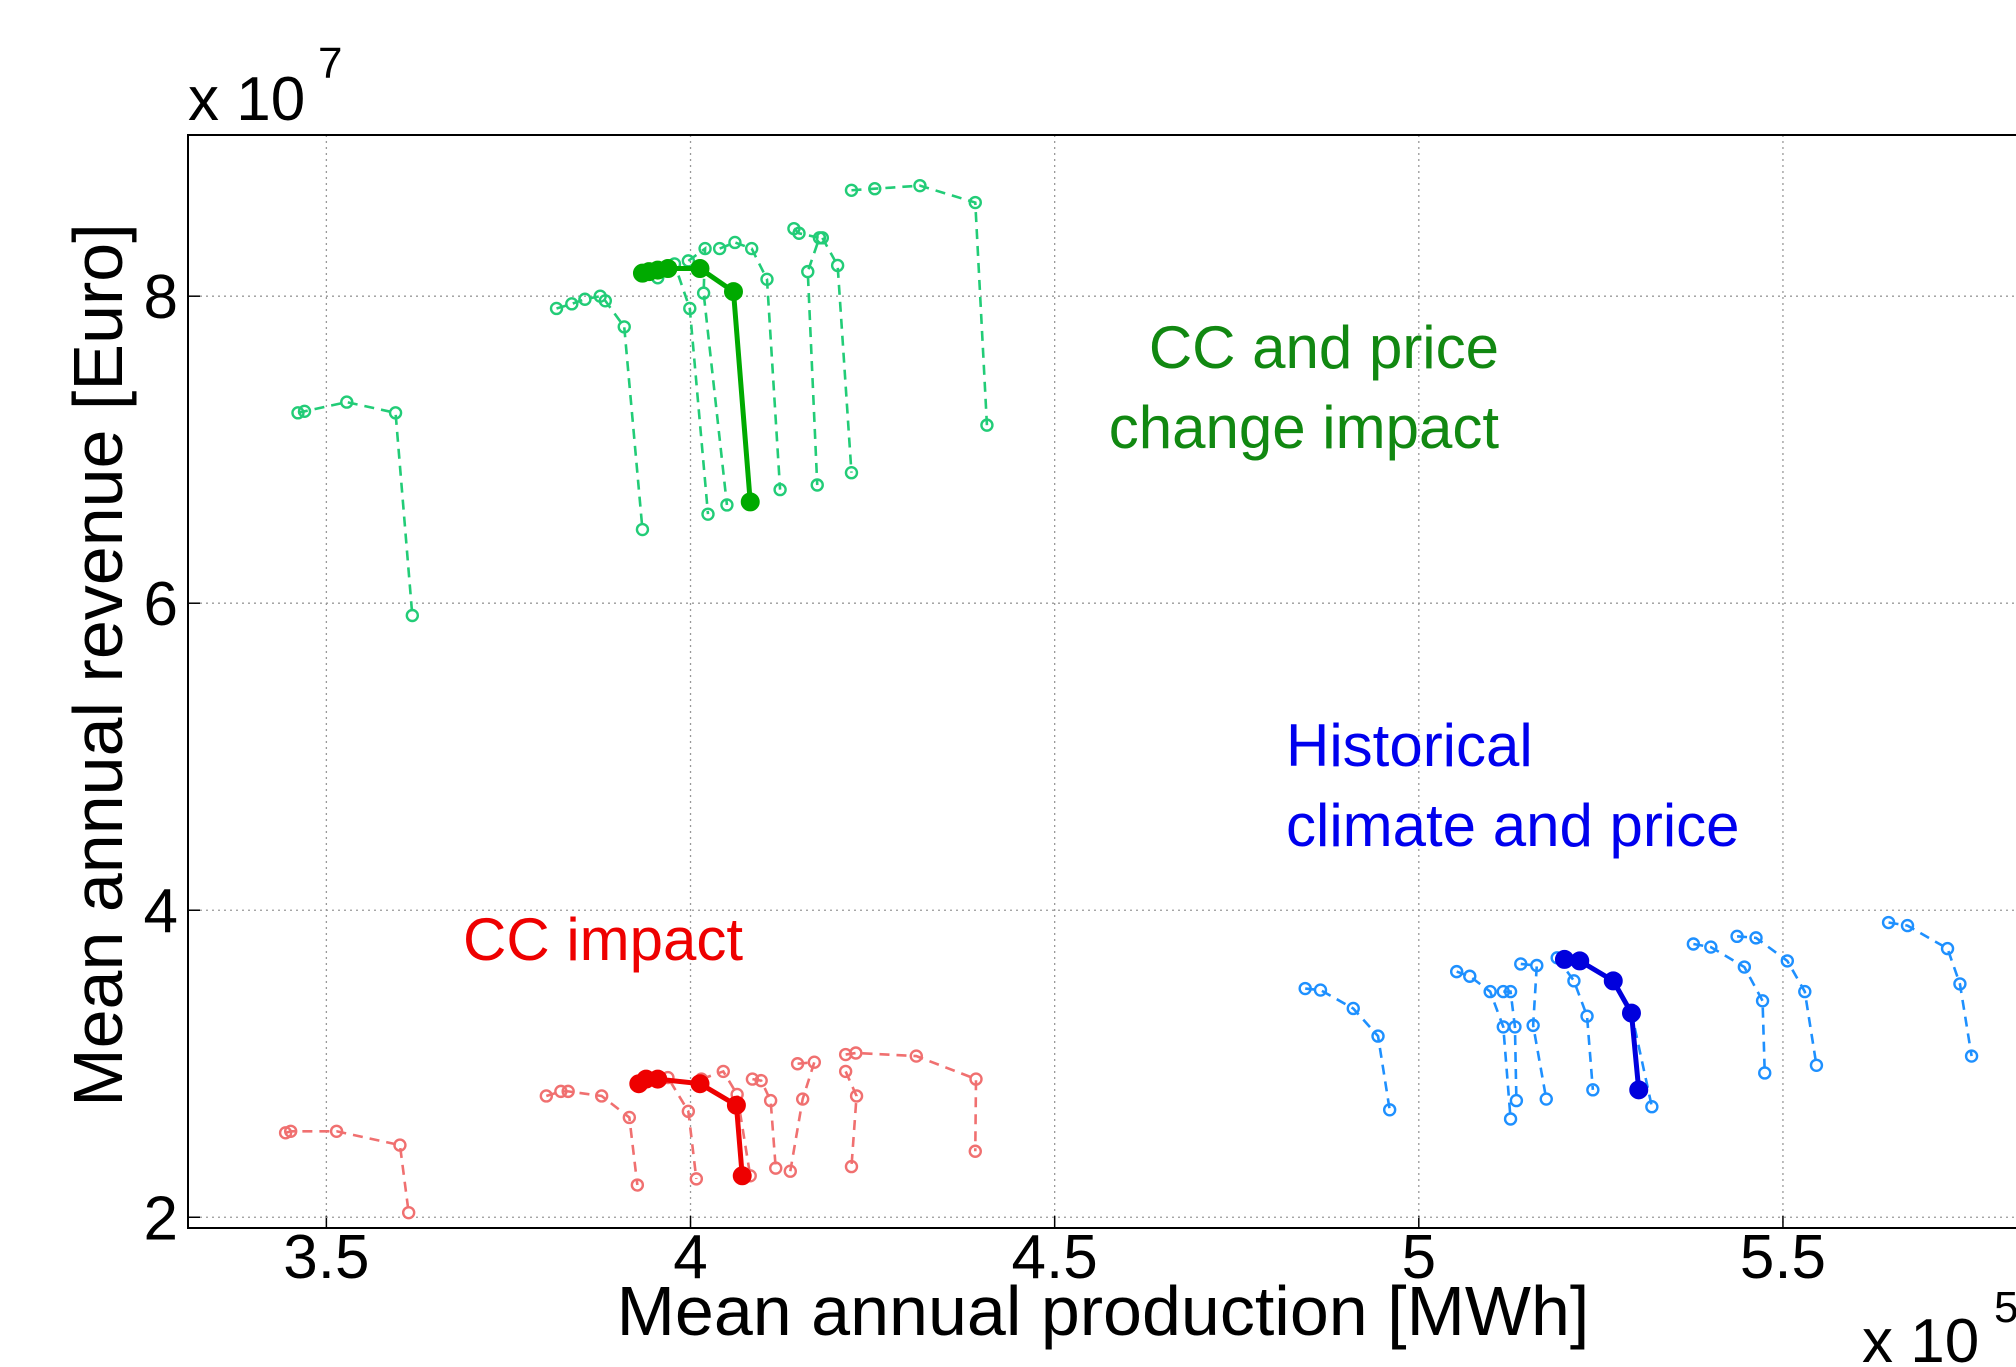 The height and width of the screenshot is (1367, 2016). I want to click on y-tick-label: 4, so click(161, 911).